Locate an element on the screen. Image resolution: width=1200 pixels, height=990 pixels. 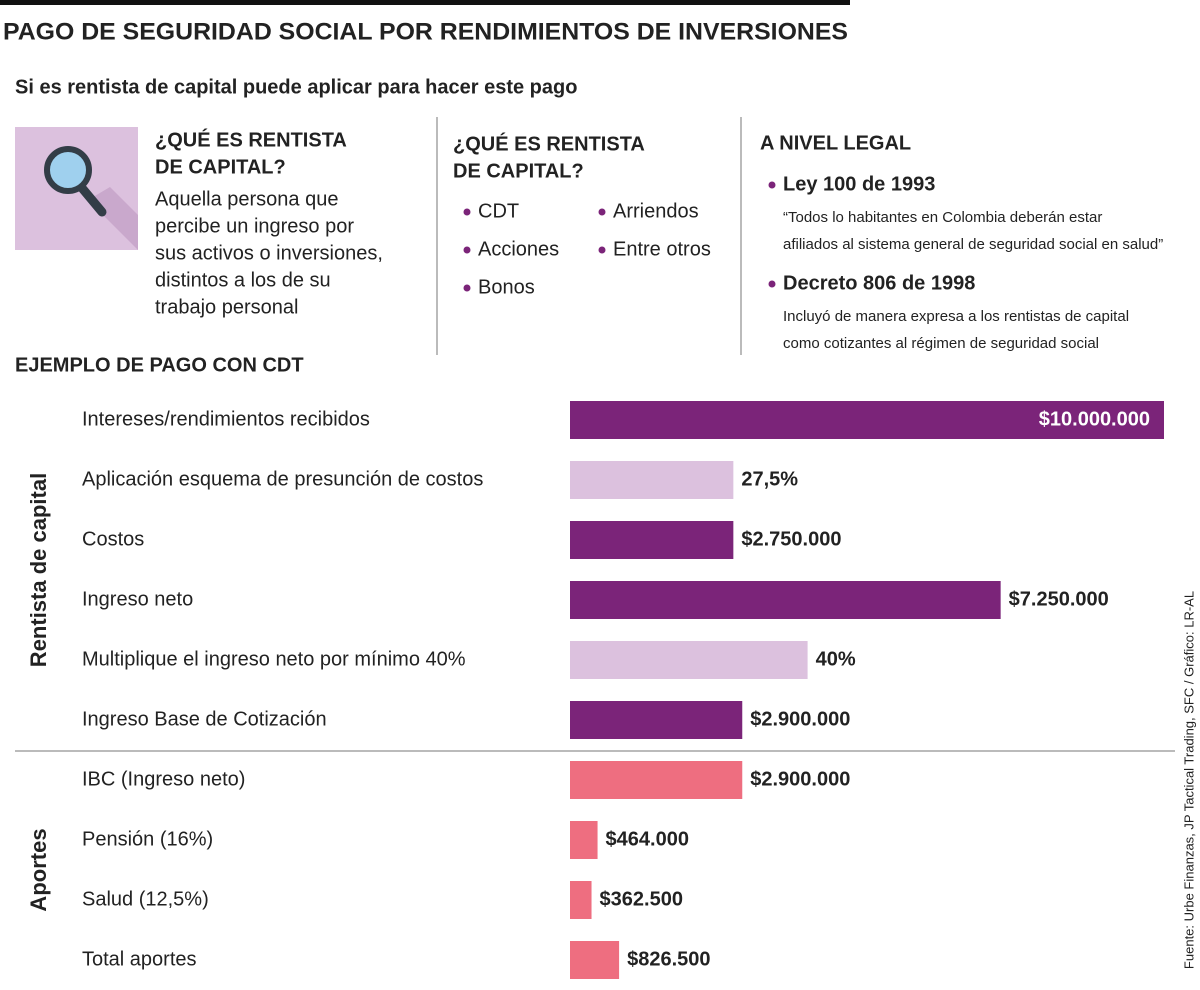
heading: A NIVEL LEGAL is located at coordinates (835, 143).